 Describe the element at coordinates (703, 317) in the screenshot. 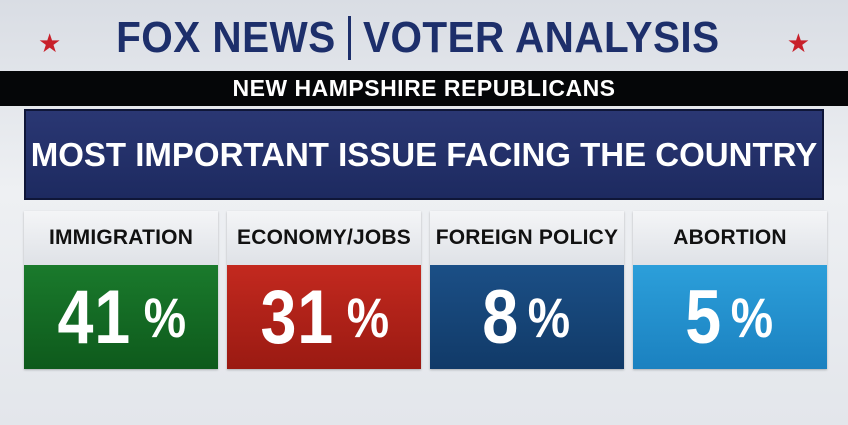

I see `result-number: 5` at that location.